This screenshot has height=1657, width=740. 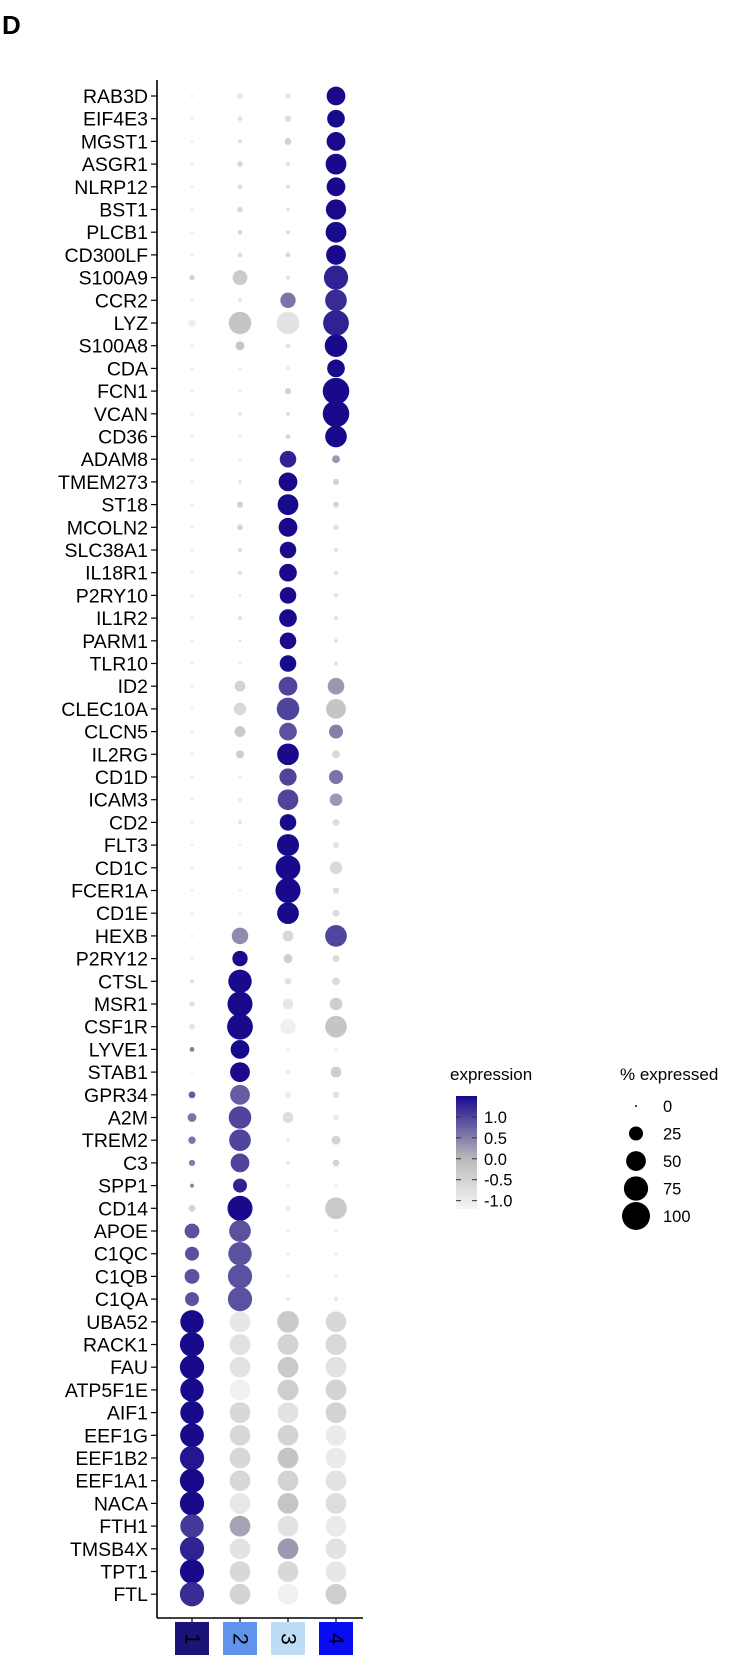 What do you see at coordinates (288, 1639) in the screenshot?
I see `cluster-label-3: 3` at bounding box center [288, 1639].